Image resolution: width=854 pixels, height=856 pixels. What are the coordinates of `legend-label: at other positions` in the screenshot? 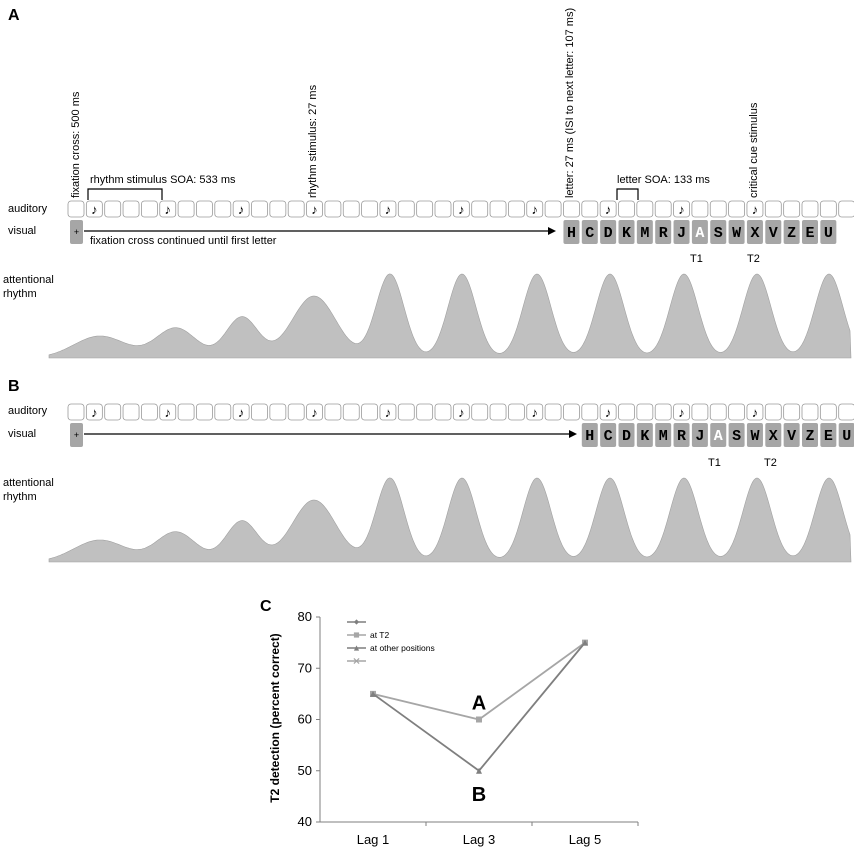 It's located at (402, 648).